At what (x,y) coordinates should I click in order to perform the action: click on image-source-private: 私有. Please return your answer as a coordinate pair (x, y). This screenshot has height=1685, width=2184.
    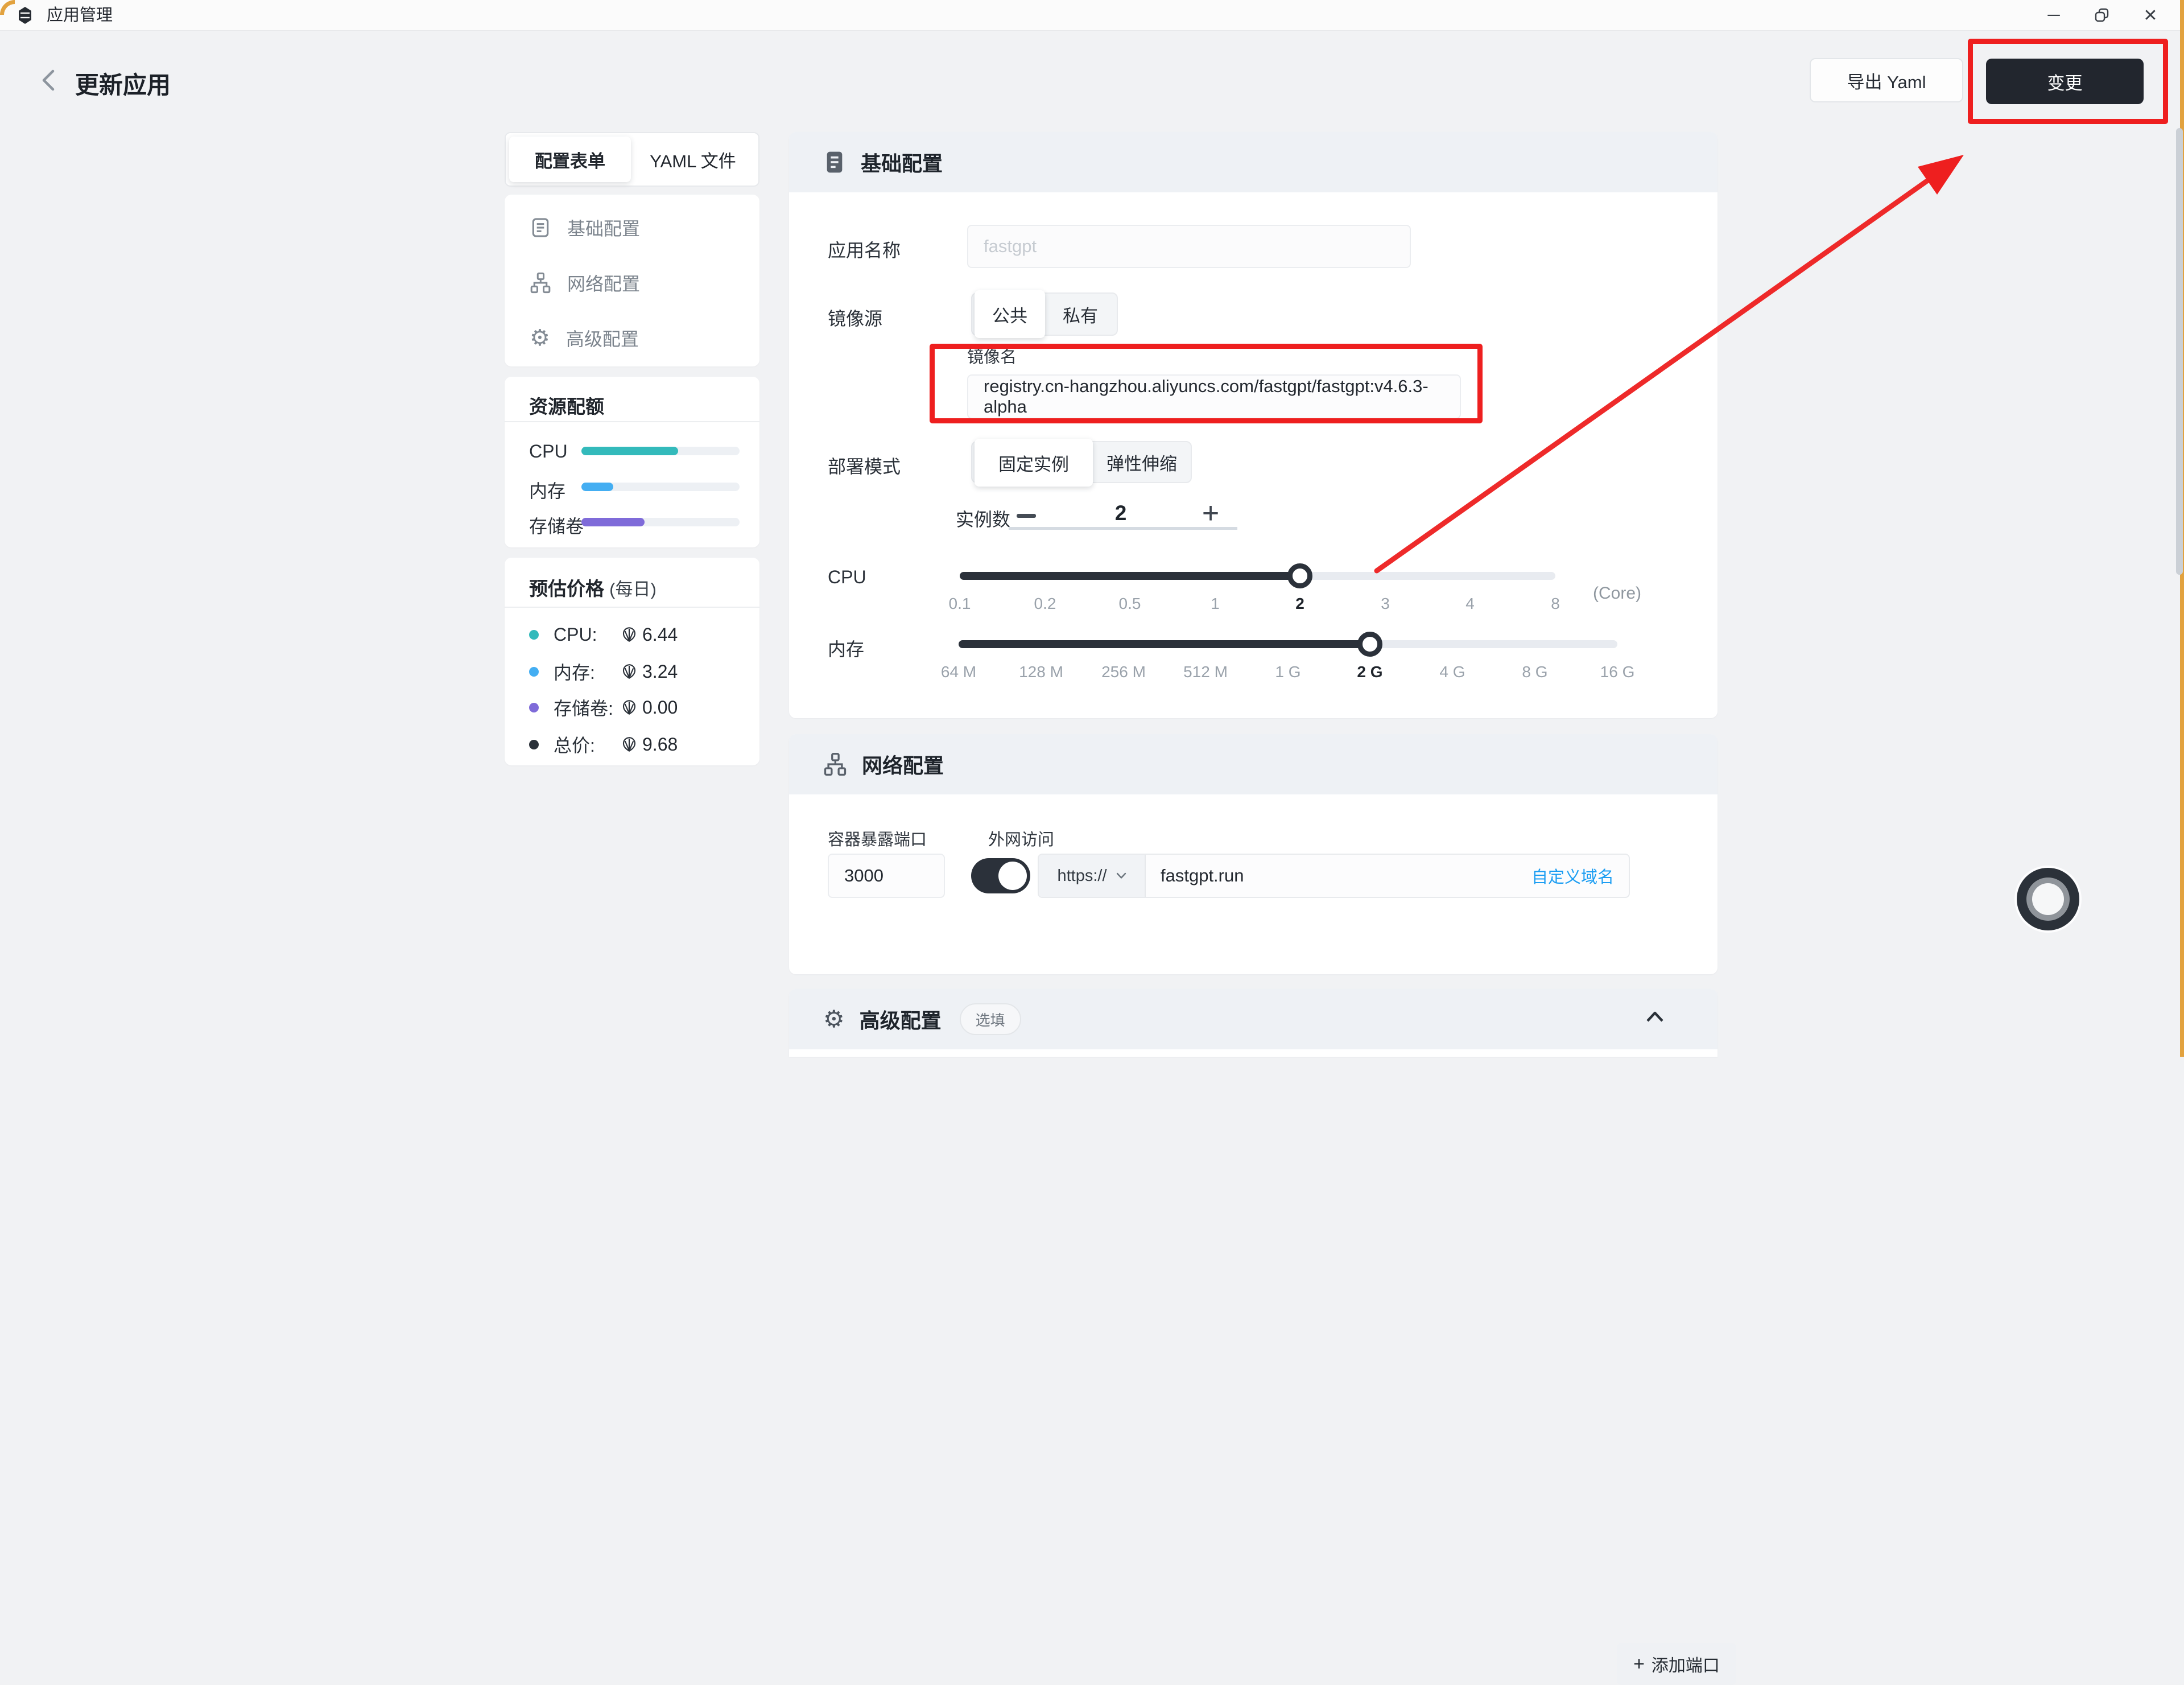
    Looking at the image, I should click on (1080, 316).